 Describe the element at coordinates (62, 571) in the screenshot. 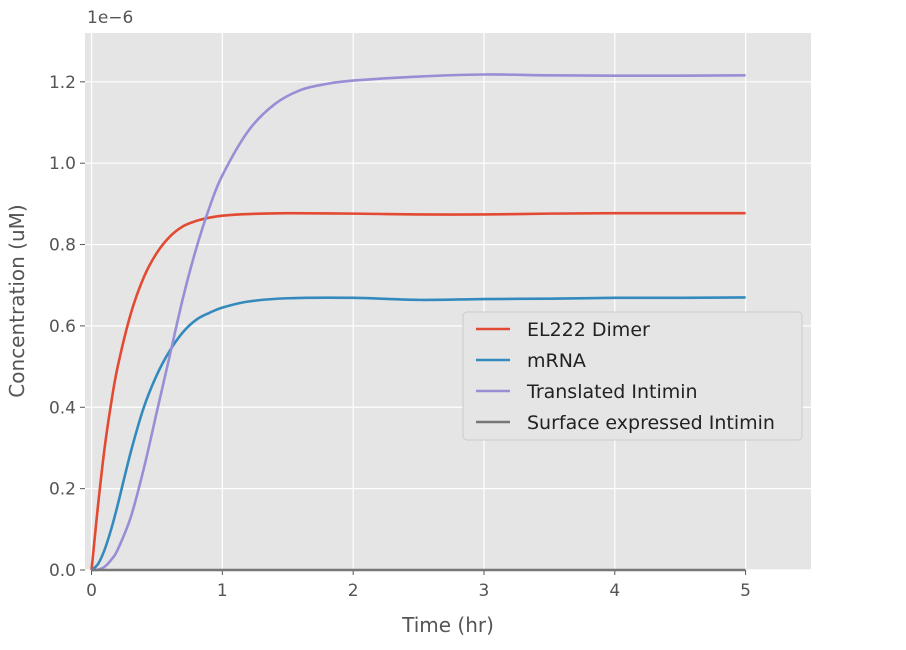

I see `y-tick-label: 0.0` at that location.